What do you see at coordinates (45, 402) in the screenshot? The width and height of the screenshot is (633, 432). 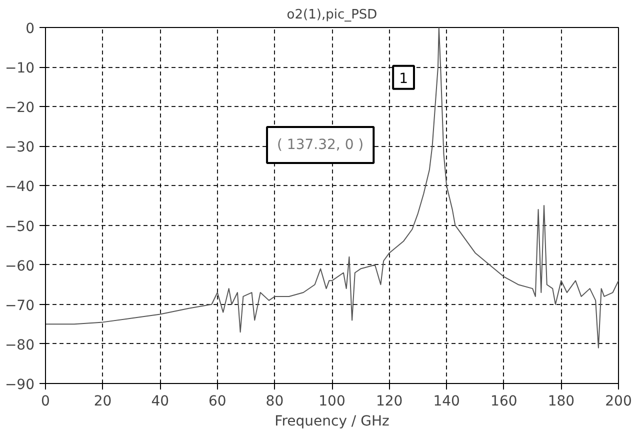 I see `x-tick-label: 0` at bounding box center [45, 402].